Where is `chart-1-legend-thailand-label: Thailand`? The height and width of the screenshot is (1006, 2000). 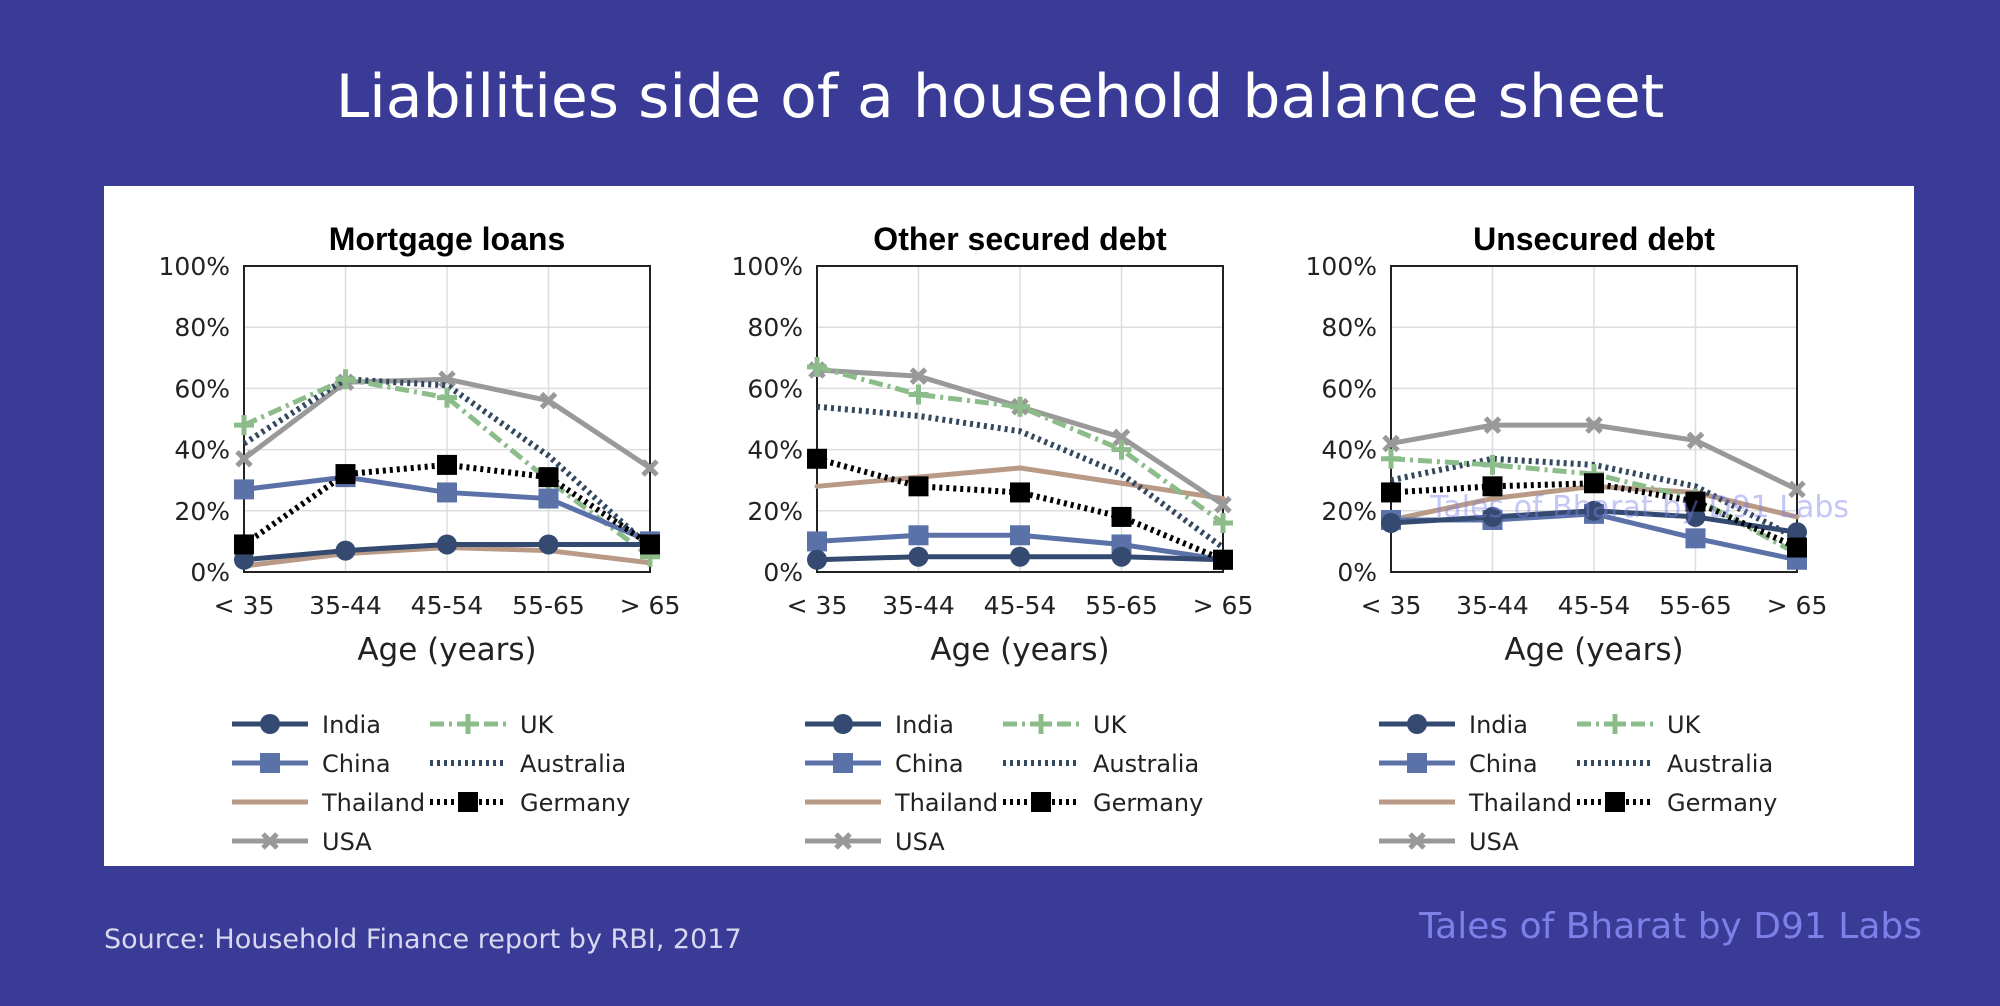
chart-1-legend-thailand-label: Thailand is located at coordinates (373, 803).